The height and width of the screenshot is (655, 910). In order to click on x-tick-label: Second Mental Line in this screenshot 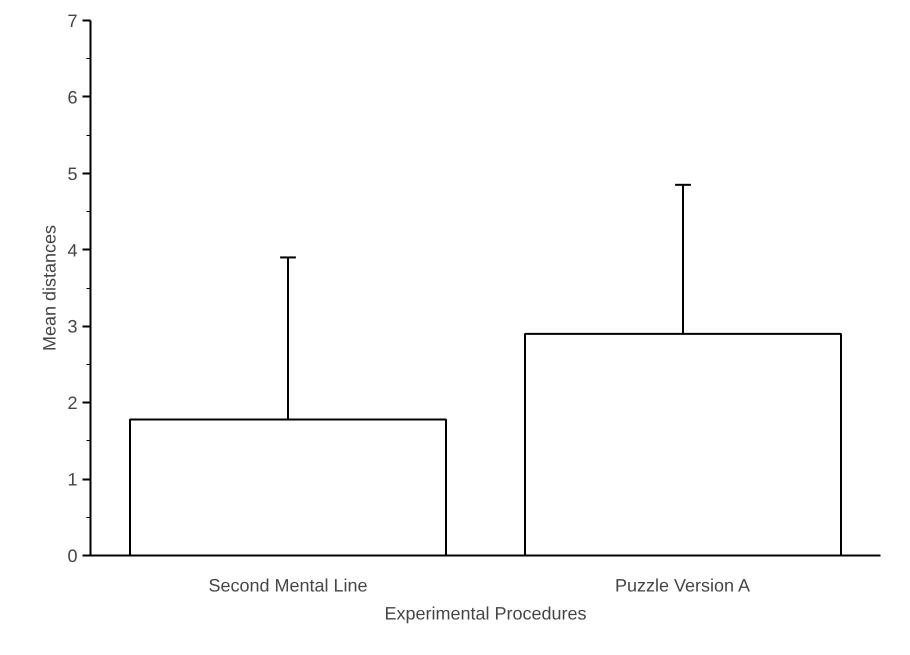, I will do `click(288, 586)`.